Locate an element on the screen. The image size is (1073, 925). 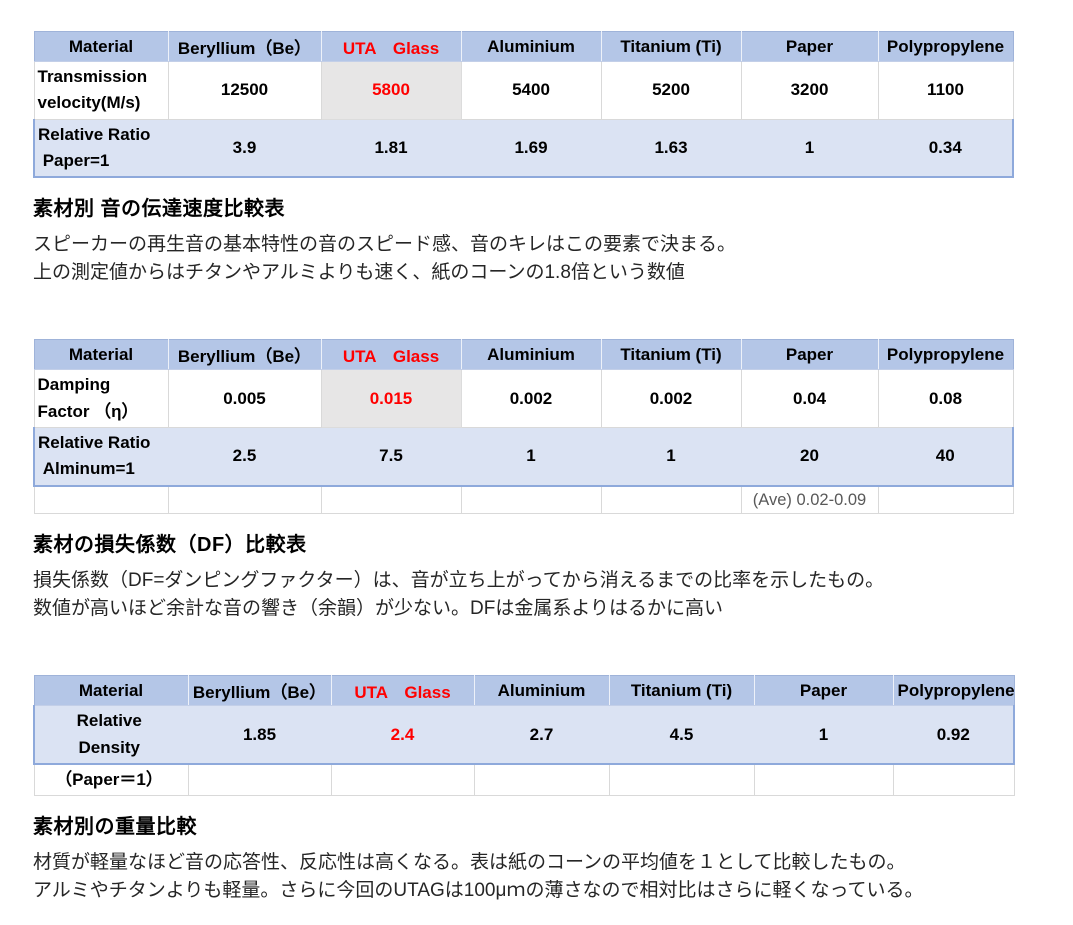
relative-density-row: Relative Density 1.85 2.4 2.7 4.5 1 0.92 is located at coordinates (524, 735).